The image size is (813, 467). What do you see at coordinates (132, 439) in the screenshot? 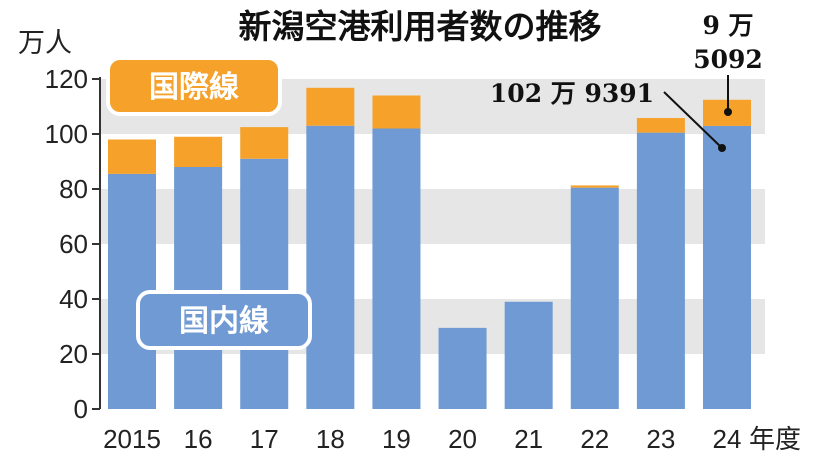
I see `x-tick-label: 2015` at bounding box center [132, 439].